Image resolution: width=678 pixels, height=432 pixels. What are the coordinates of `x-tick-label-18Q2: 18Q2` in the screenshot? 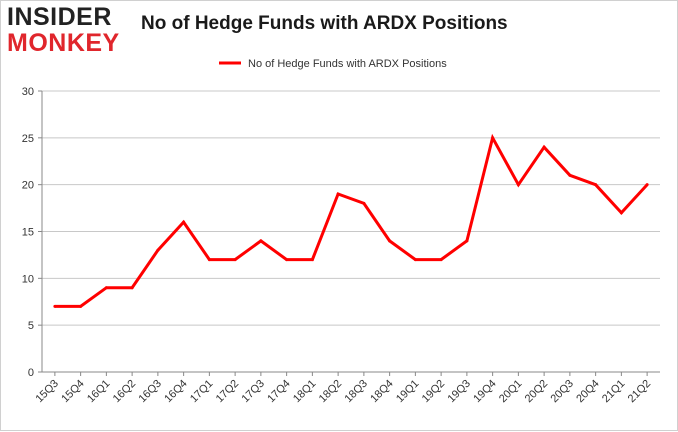 It's located at (331, 392).